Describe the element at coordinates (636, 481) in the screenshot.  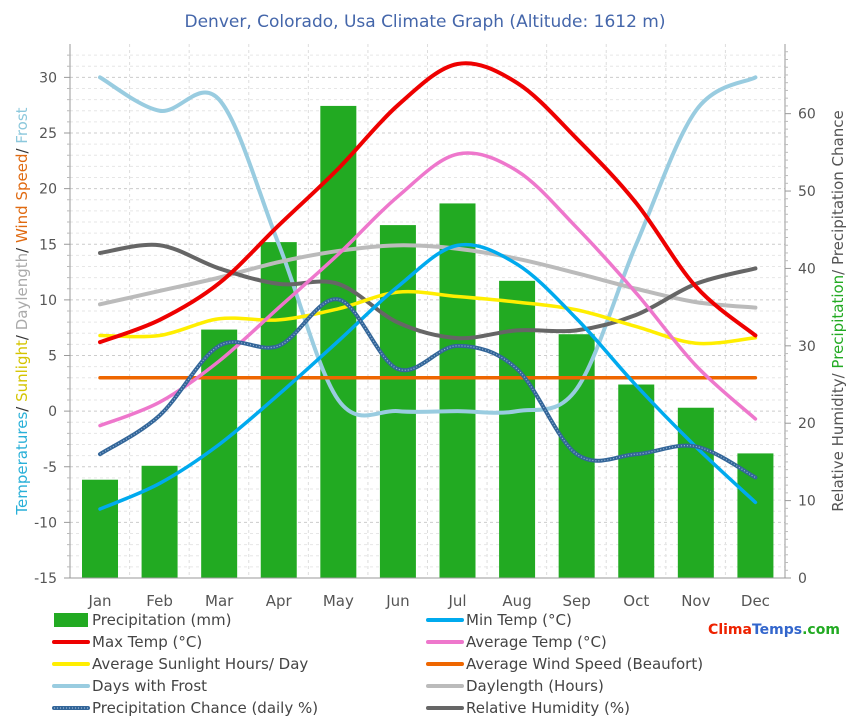
I see `bar-precipitation-oct` at that location.